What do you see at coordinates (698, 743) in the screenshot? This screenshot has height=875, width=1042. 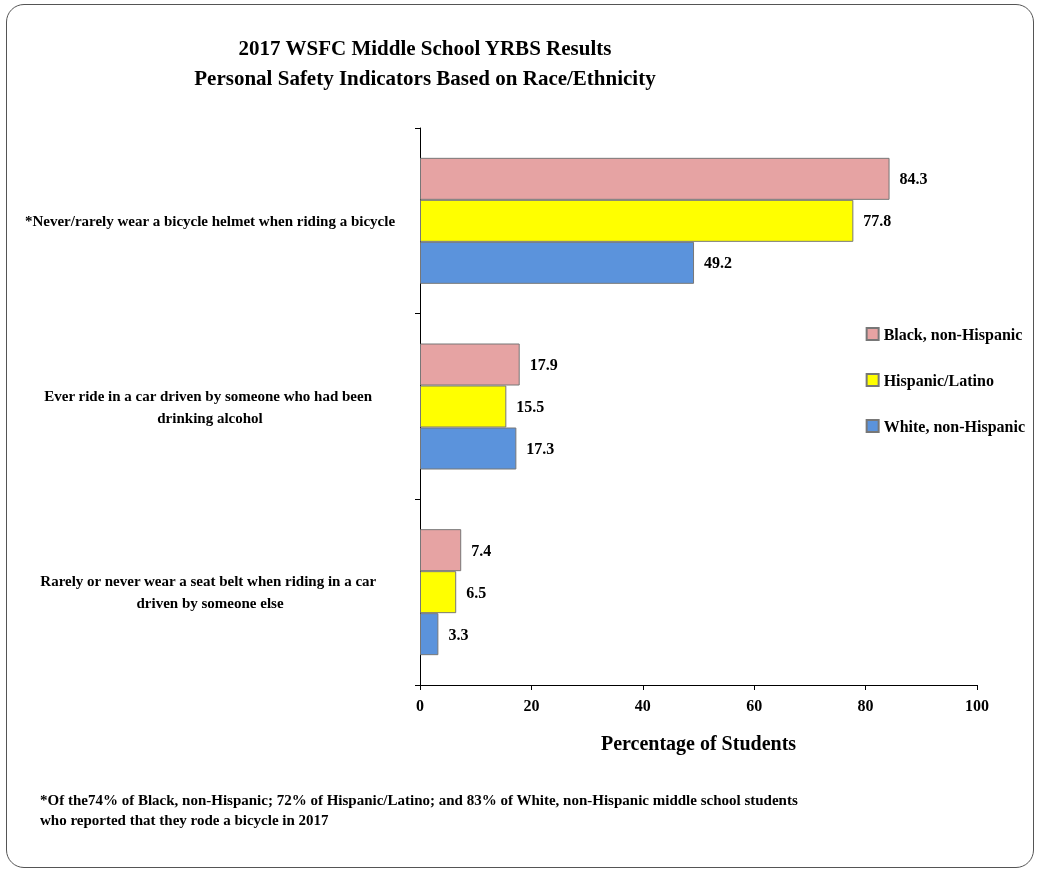 I see `x-axis-title: Percentage of Students` at bounding box center [698, 743].